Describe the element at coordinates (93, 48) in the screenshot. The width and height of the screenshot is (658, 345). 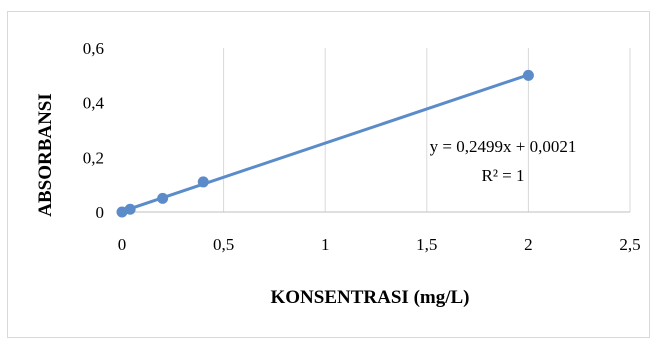
I see `y-tick-label: 0,6` at that location.